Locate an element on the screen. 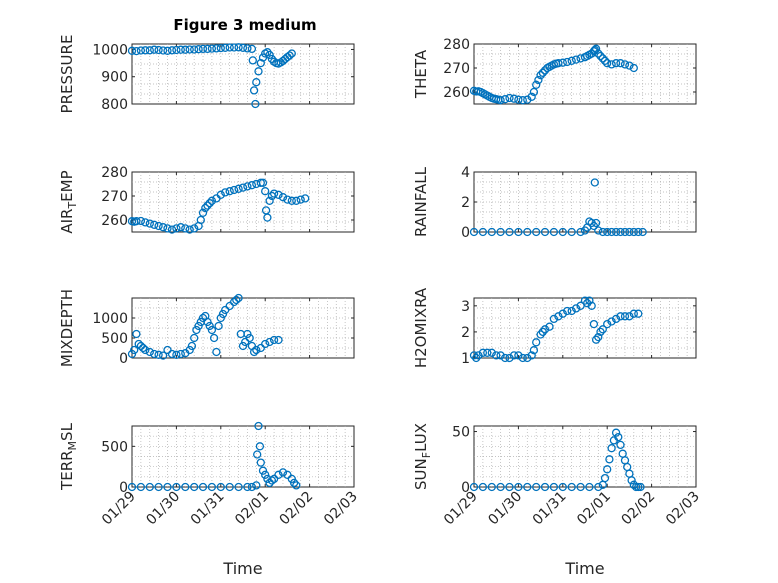 The image size is (778, 583). x-tick-label: 01/31 is located at coordinates (550, 509).